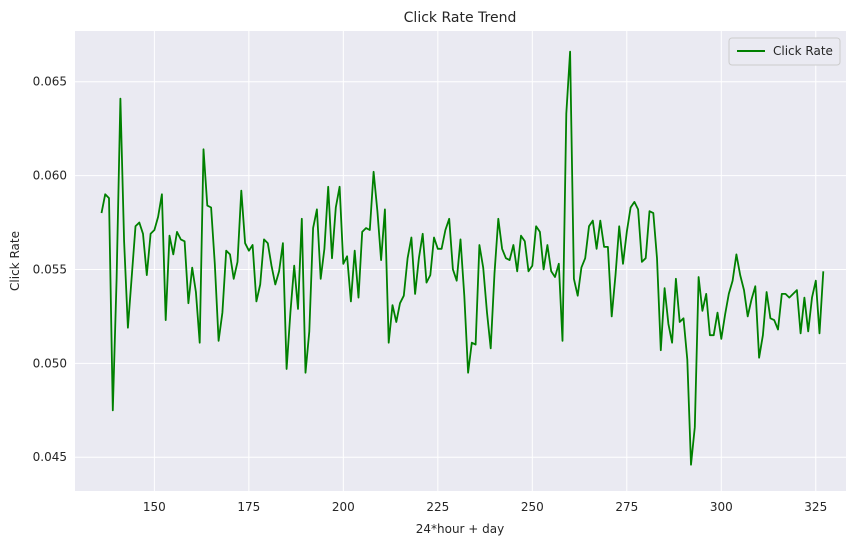  Describe the element at coordinates (343, 507) in the screenshot. I see `x-tick-label: 200` at that location.